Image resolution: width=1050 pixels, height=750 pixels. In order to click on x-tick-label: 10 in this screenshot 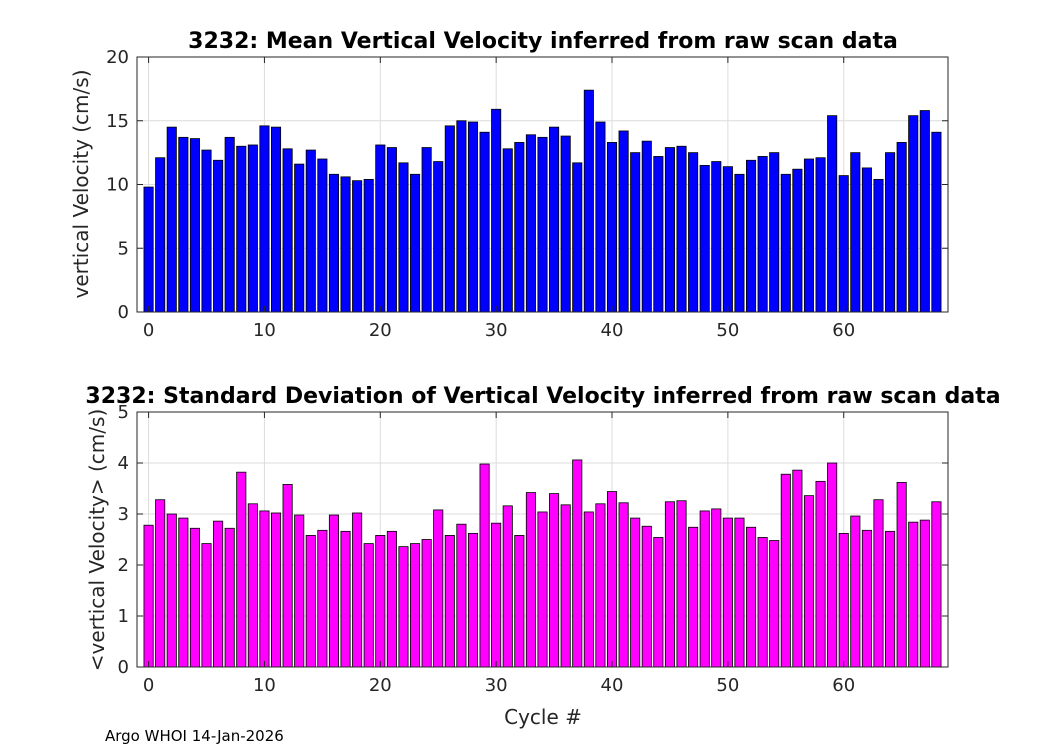, I will do `click(264, 685)`.